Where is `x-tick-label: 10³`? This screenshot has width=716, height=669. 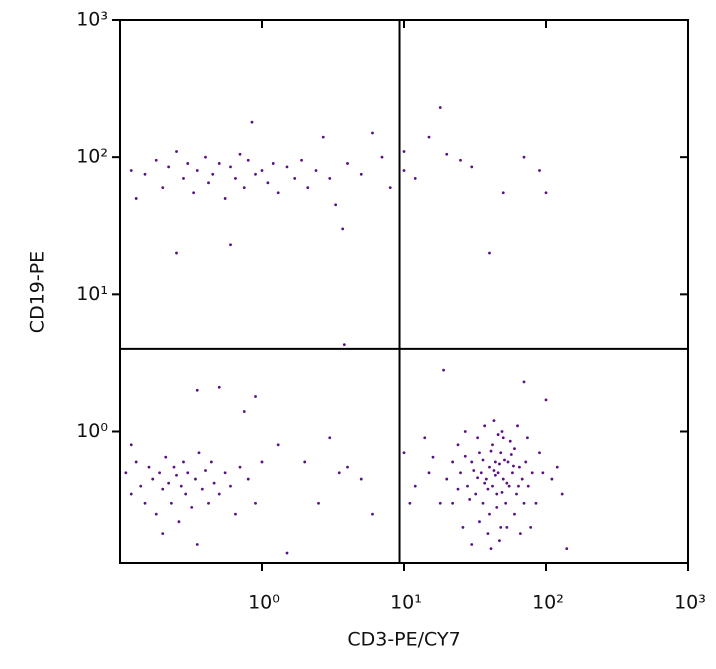
x-tick-label: 10³ is located at coordinates (690, 603).